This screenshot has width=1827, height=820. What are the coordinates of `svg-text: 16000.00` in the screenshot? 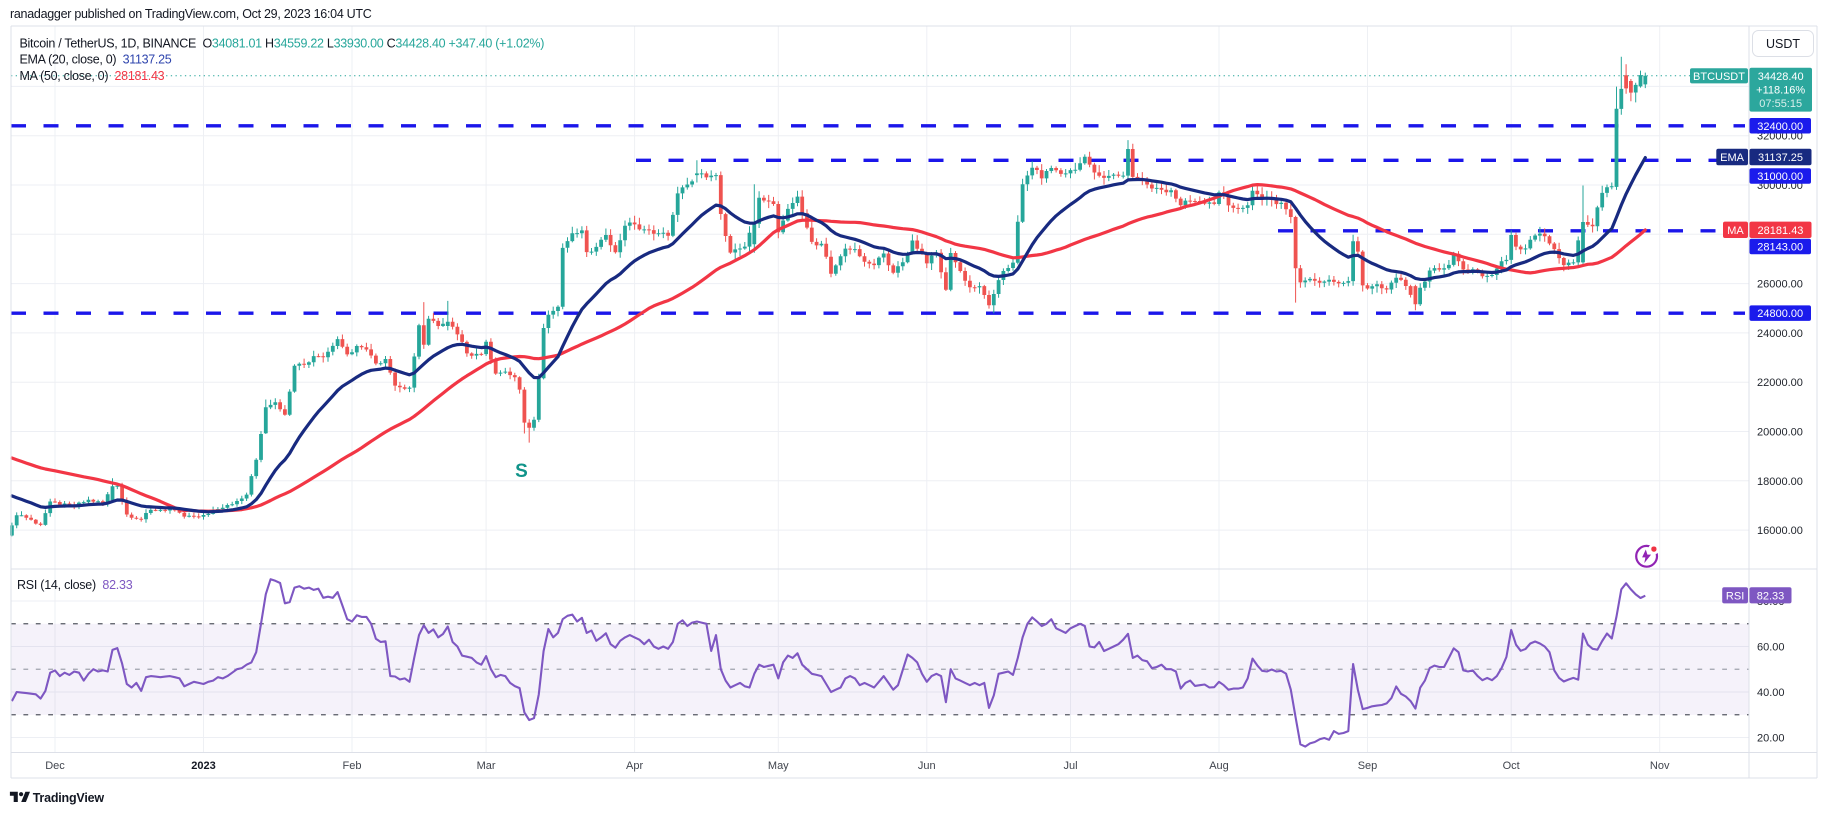 It's located at (1780, 531).